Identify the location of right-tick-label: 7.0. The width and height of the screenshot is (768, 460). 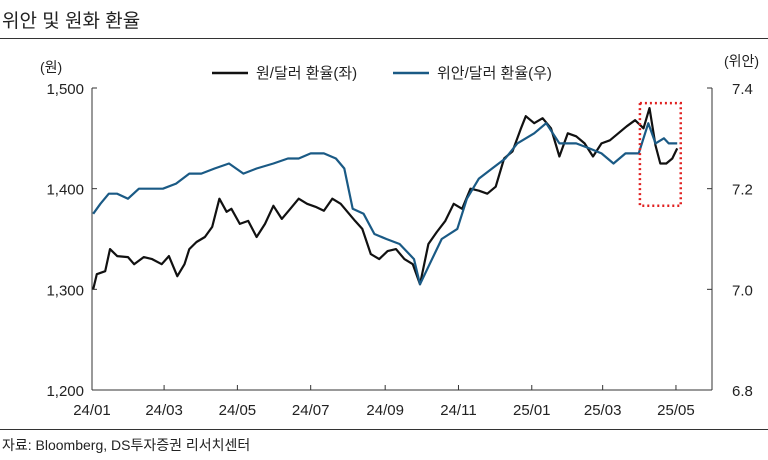
(742, 290).